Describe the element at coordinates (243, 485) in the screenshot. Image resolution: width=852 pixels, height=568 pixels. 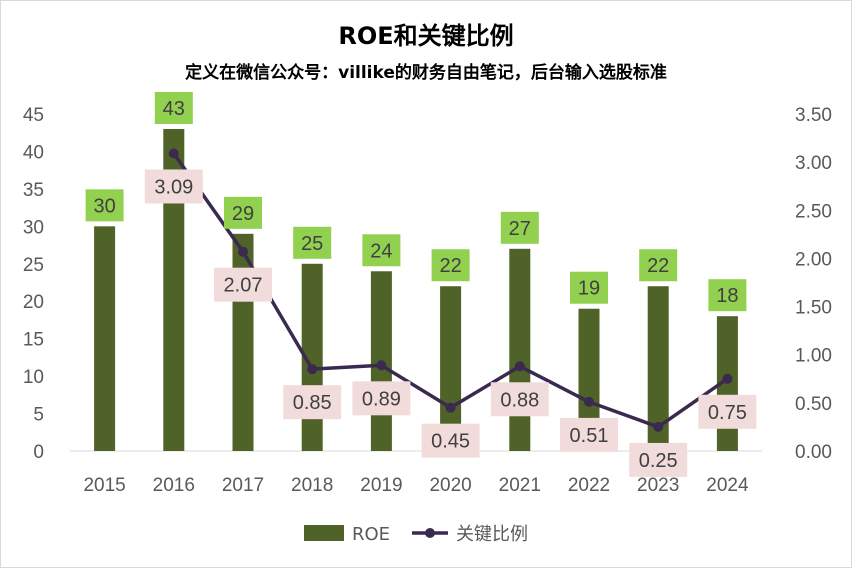
I see `x-tick-label: 2017` at that location.